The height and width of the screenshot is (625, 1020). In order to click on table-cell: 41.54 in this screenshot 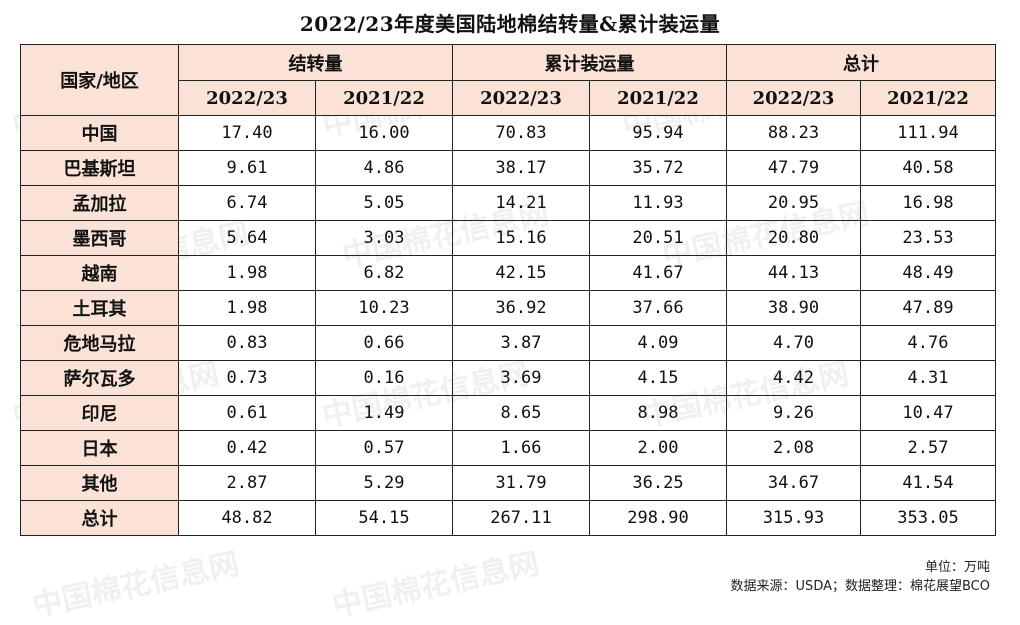, I will do `click(928, 483)`.